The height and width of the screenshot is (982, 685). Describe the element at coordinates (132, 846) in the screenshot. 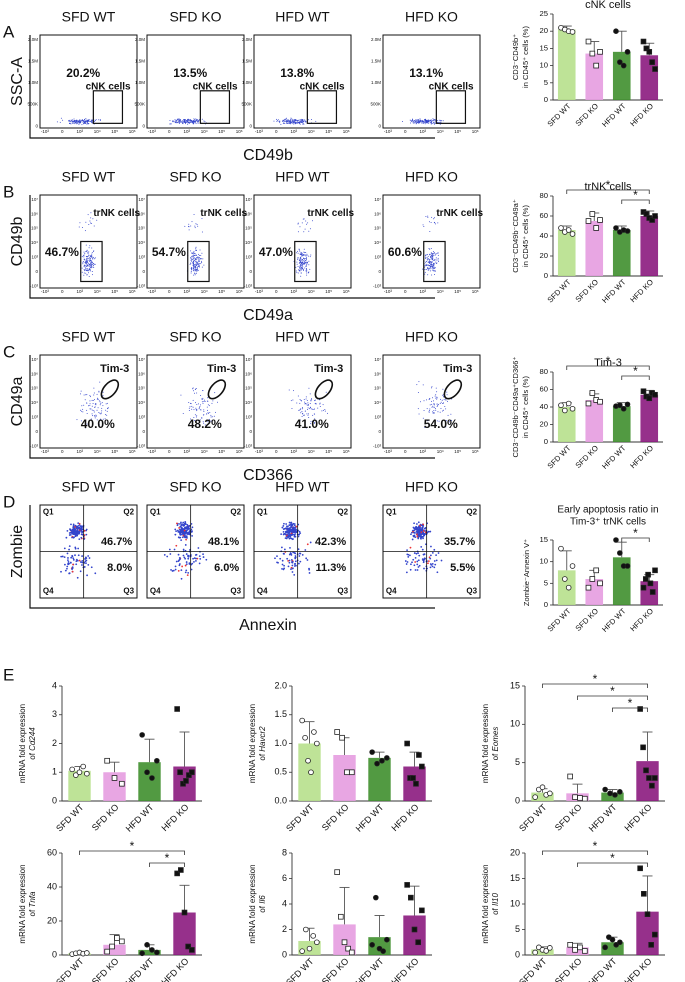

I see `significance-label: *` at that location.